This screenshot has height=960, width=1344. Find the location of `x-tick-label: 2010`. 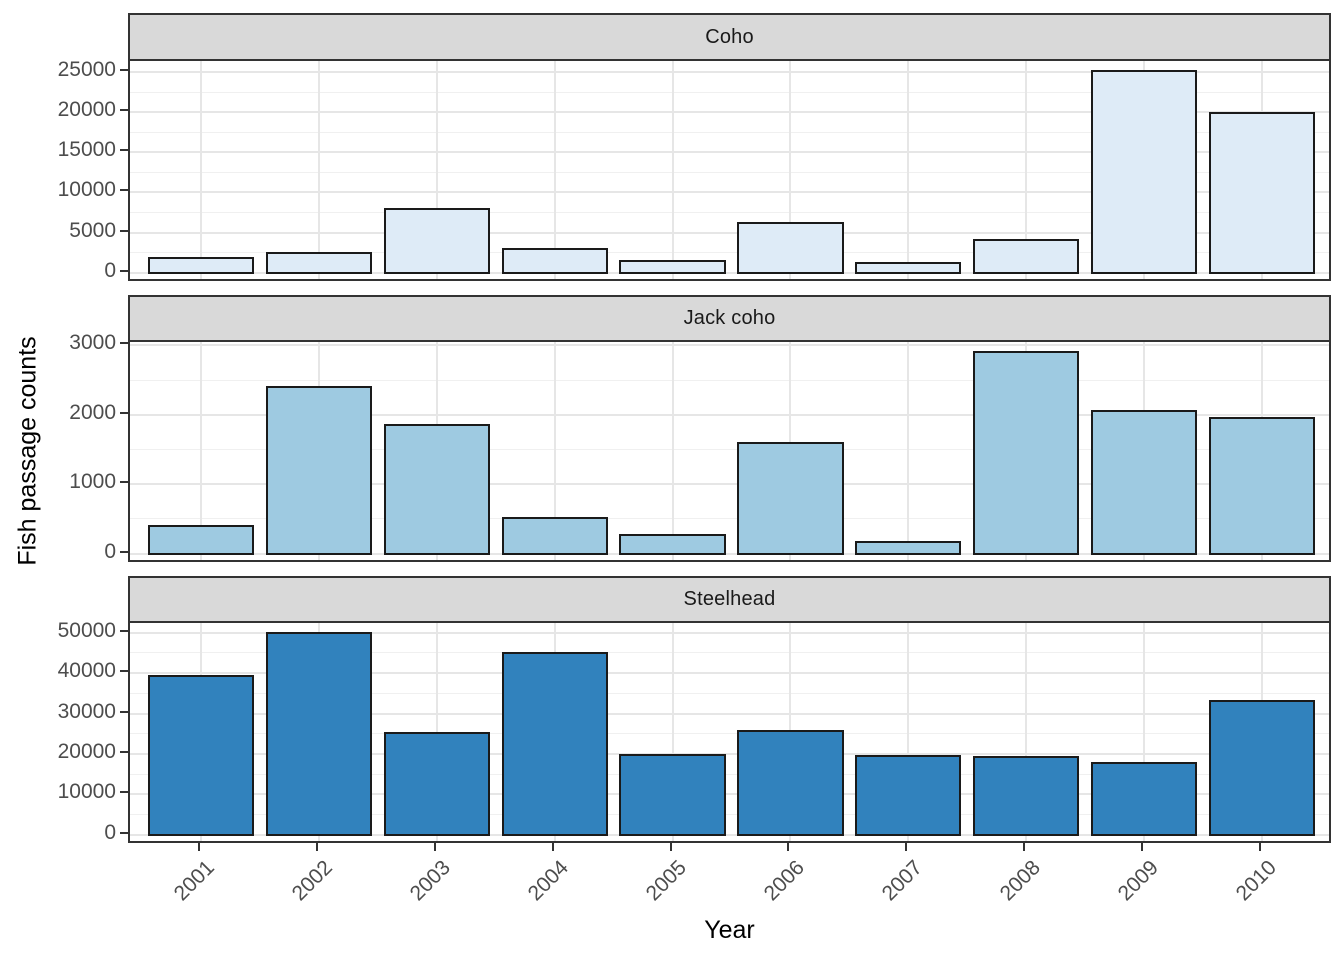

x-tick-label: 2010 is located at coordinates (1256, 881).